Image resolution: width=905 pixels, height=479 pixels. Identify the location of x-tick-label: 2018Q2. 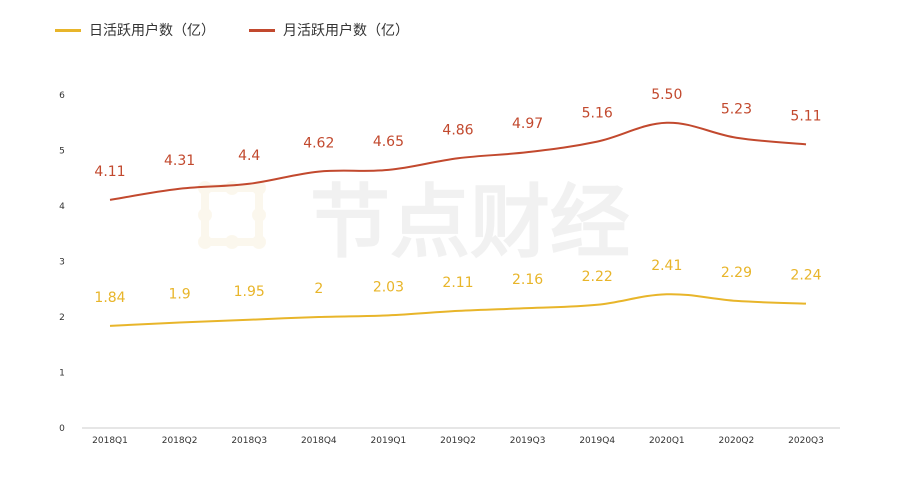
(180, 441).